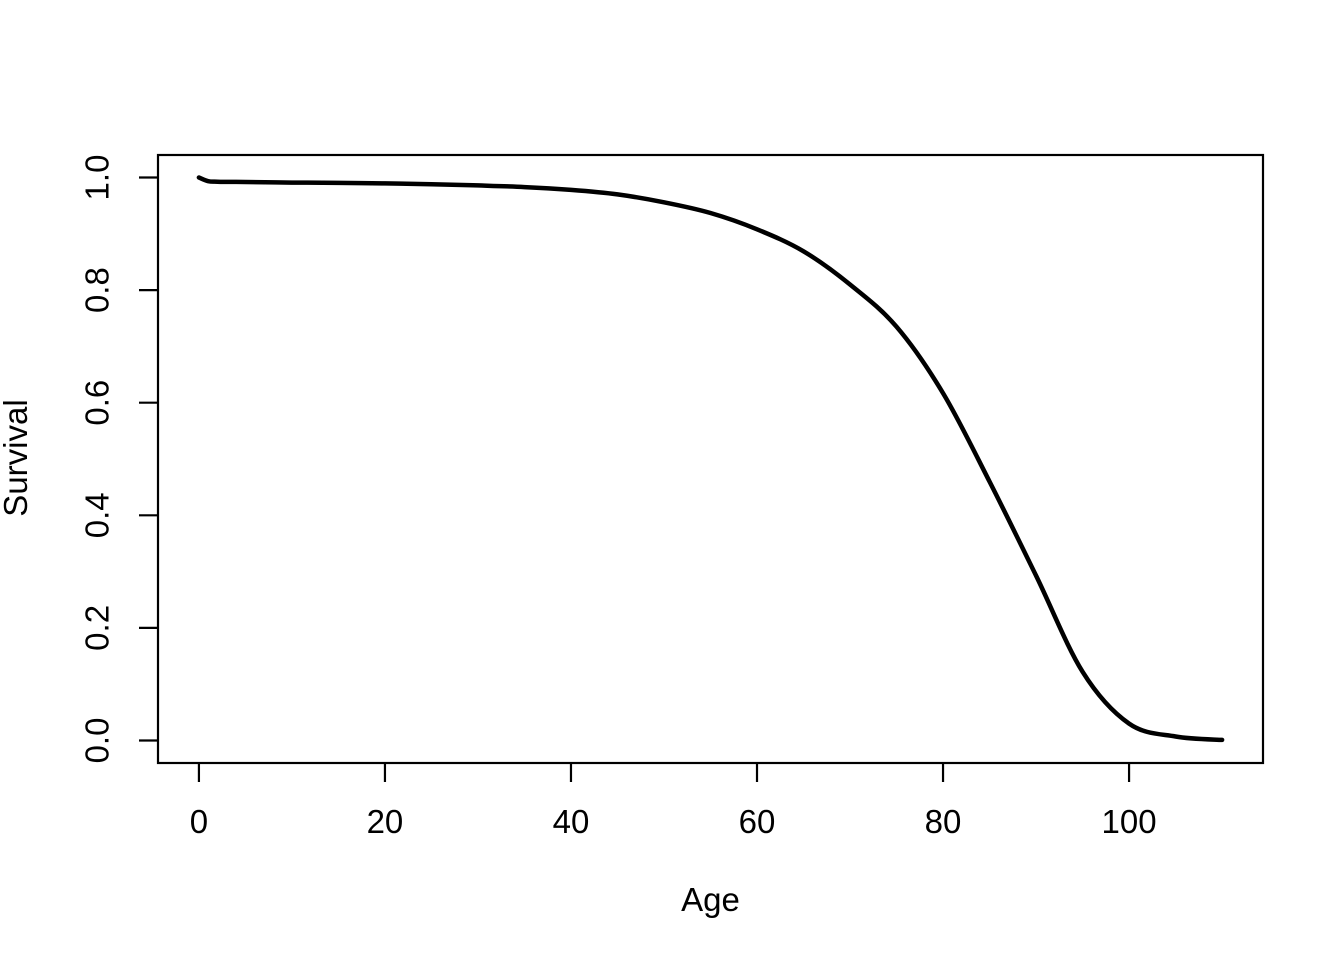  What do you see at coordinates (97, 628) in the screenshot?
I see `y-axis-tick-label: 0.2` at bounding box center [97, 628].